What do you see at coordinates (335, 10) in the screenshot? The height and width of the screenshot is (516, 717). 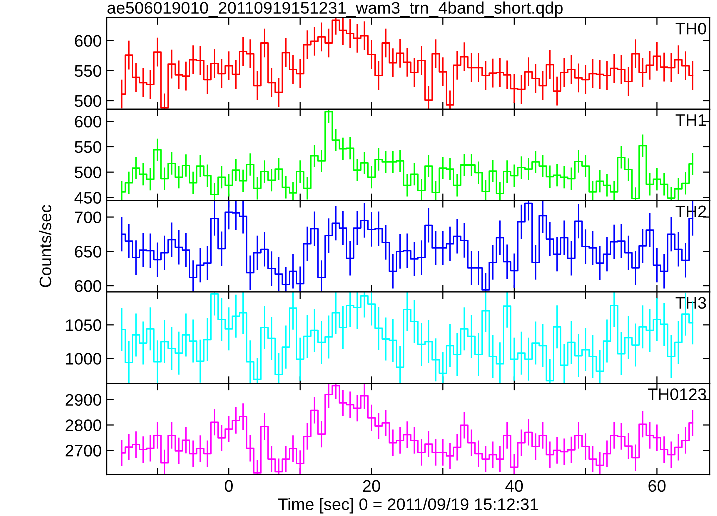 I see `chart-title: ae506019010_20110919151231_wam3_trn_4band_short.qdp` at bounding box center [335, 10].